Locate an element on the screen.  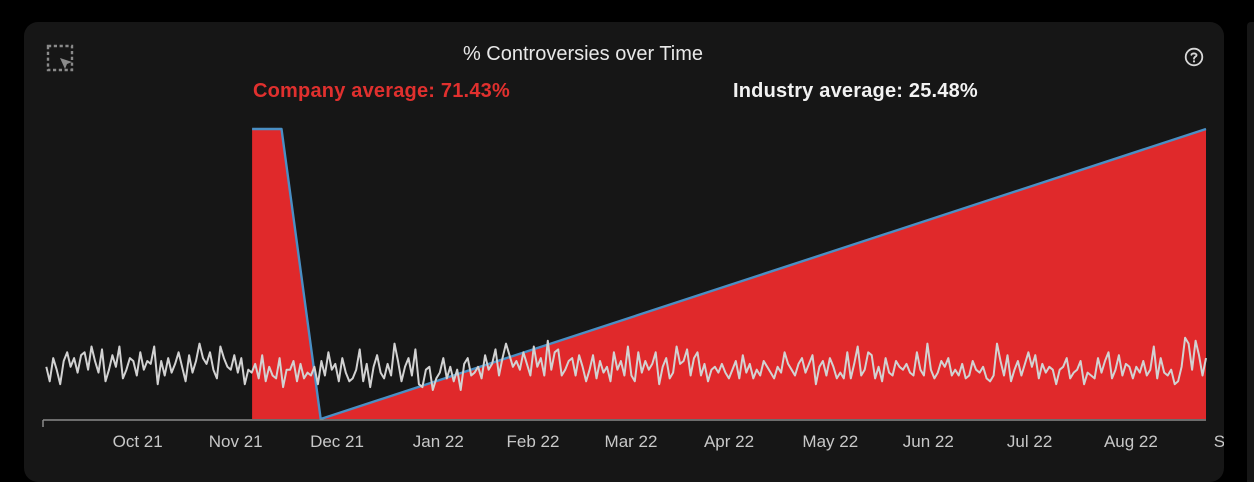
company-average-label: Company average: 71.43% is located at coordinates (381, 91).